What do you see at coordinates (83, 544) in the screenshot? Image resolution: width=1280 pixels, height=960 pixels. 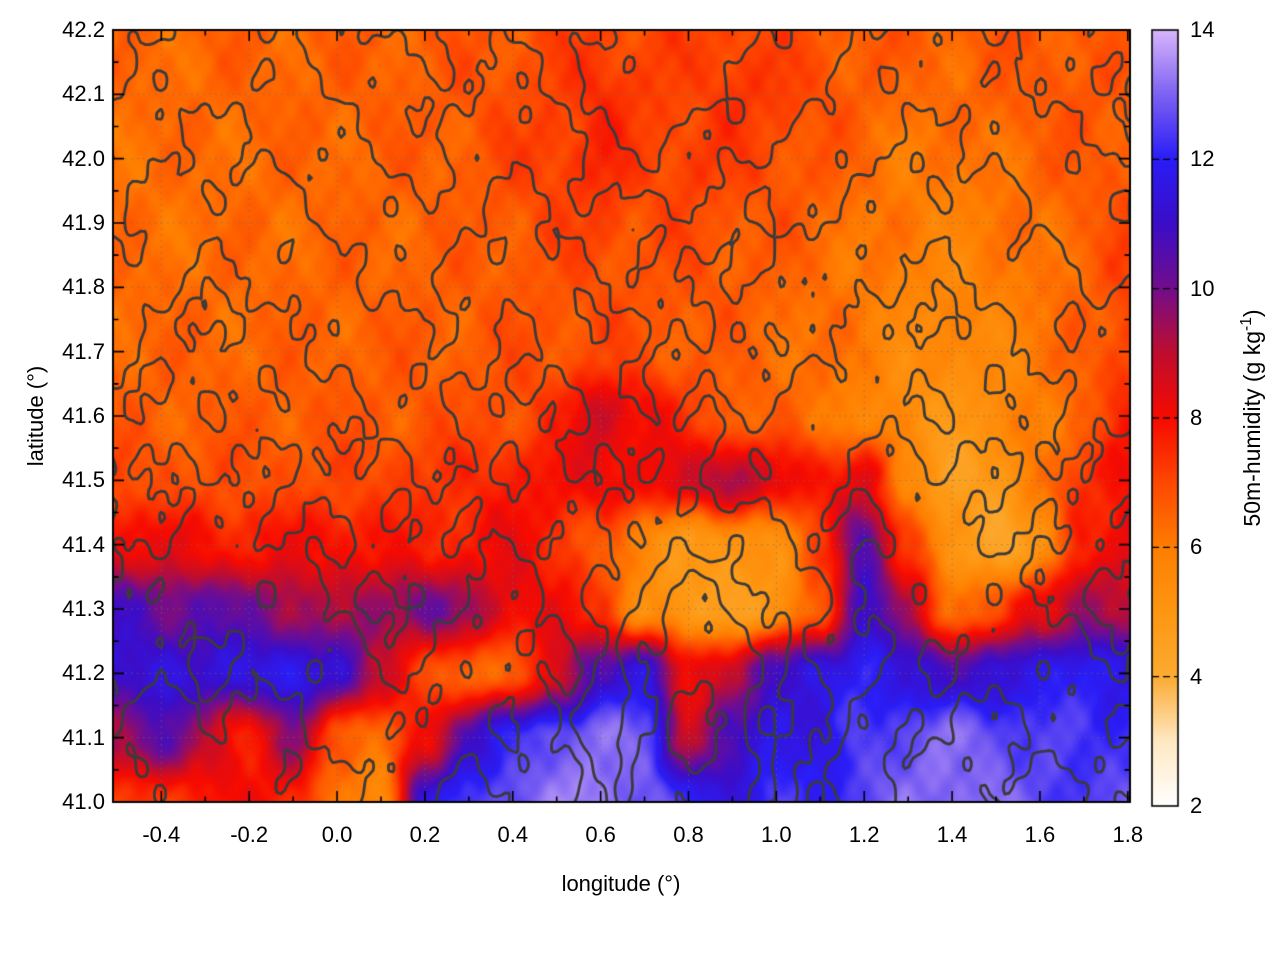 I see `y-tick-label: 41.4` at bounding box center [83, 544].